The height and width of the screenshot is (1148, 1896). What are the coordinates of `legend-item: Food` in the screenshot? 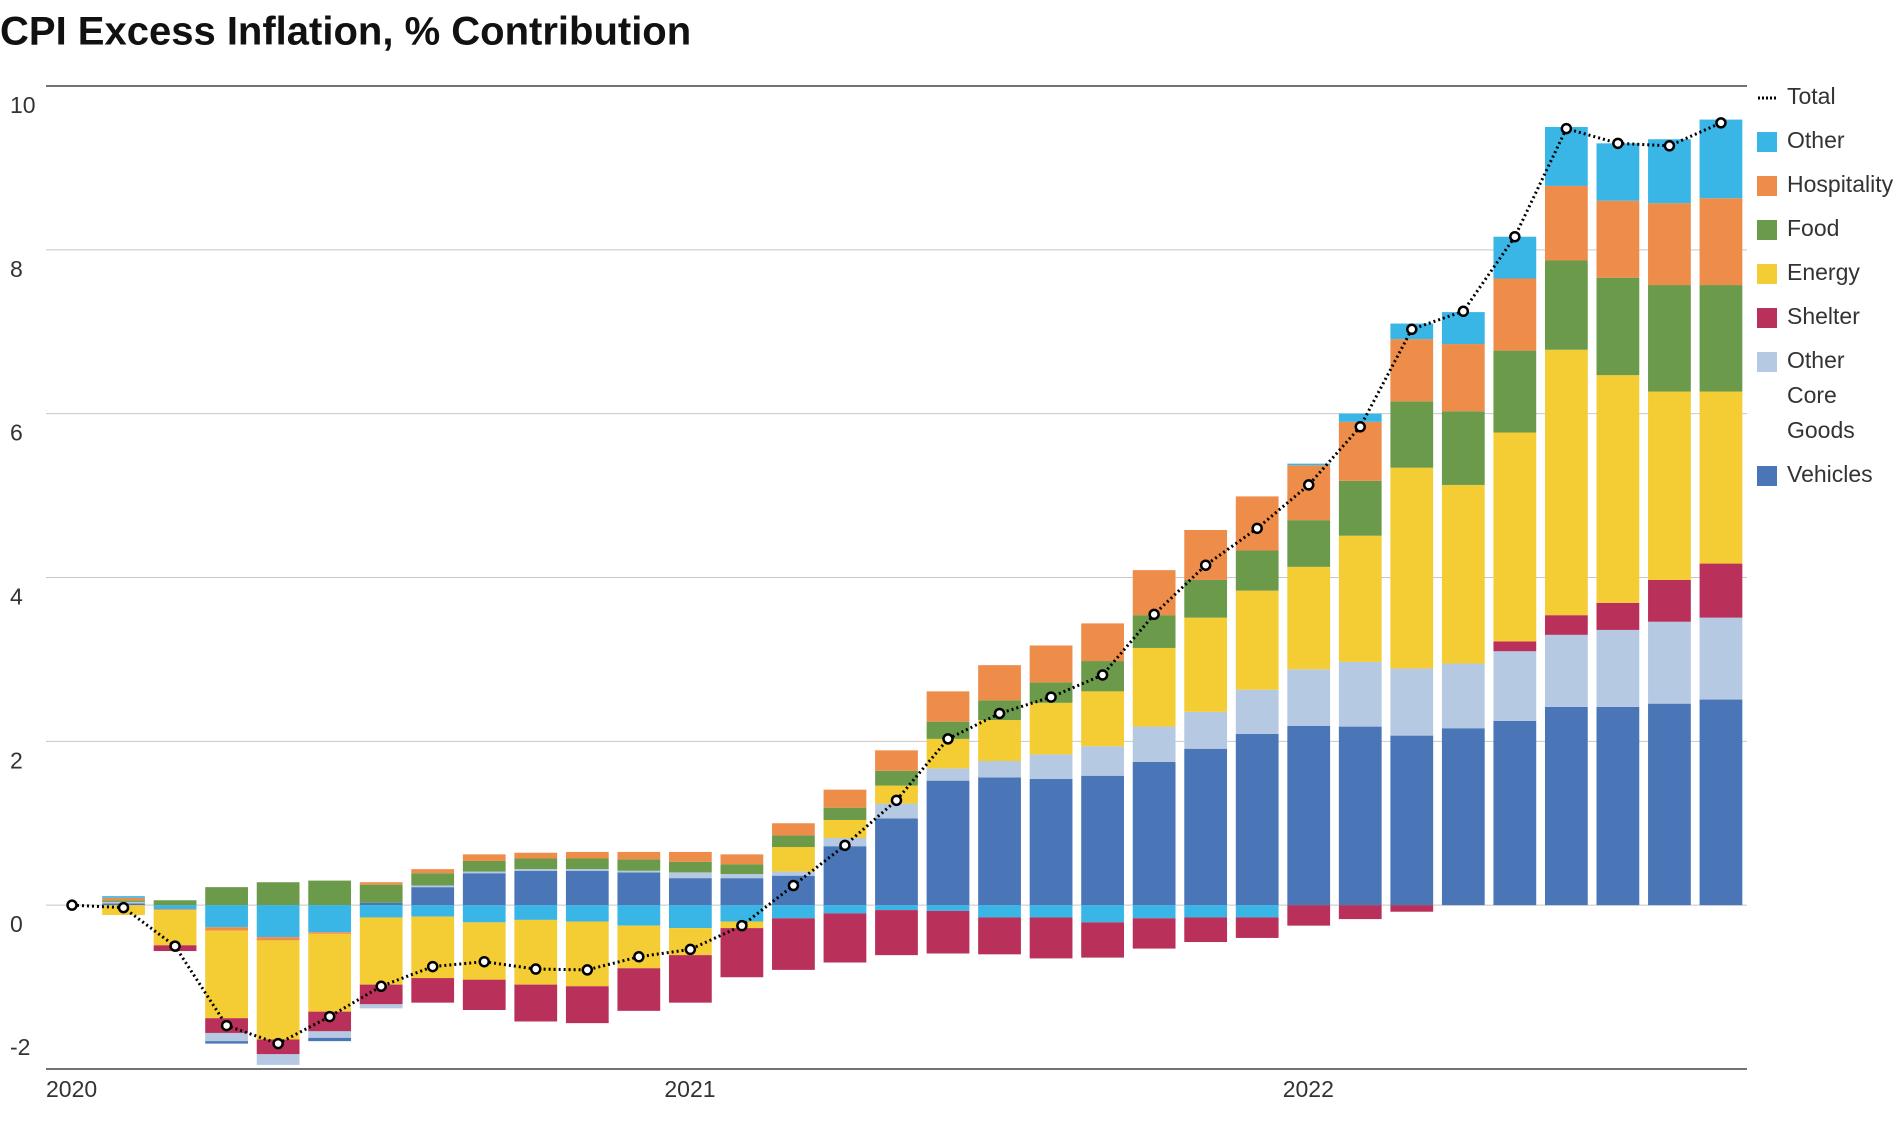 It's located at (1798, 228).